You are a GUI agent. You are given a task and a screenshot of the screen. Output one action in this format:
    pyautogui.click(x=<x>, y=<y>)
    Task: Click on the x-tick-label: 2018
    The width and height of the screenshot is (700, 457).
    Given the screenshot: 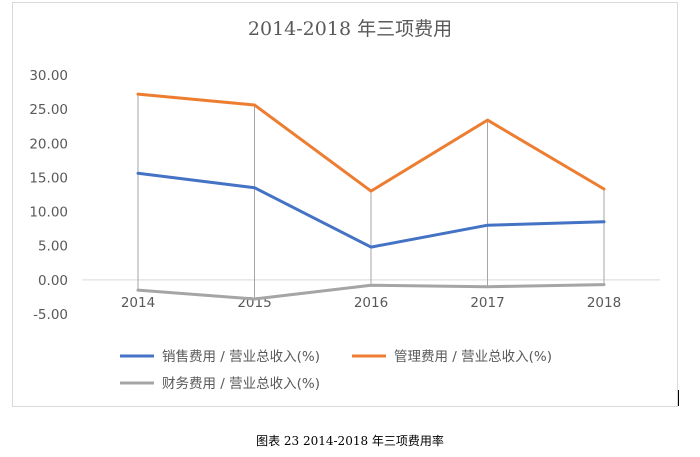 What is the action you would take?
    pyautogui.click(x=604, y=303)
    